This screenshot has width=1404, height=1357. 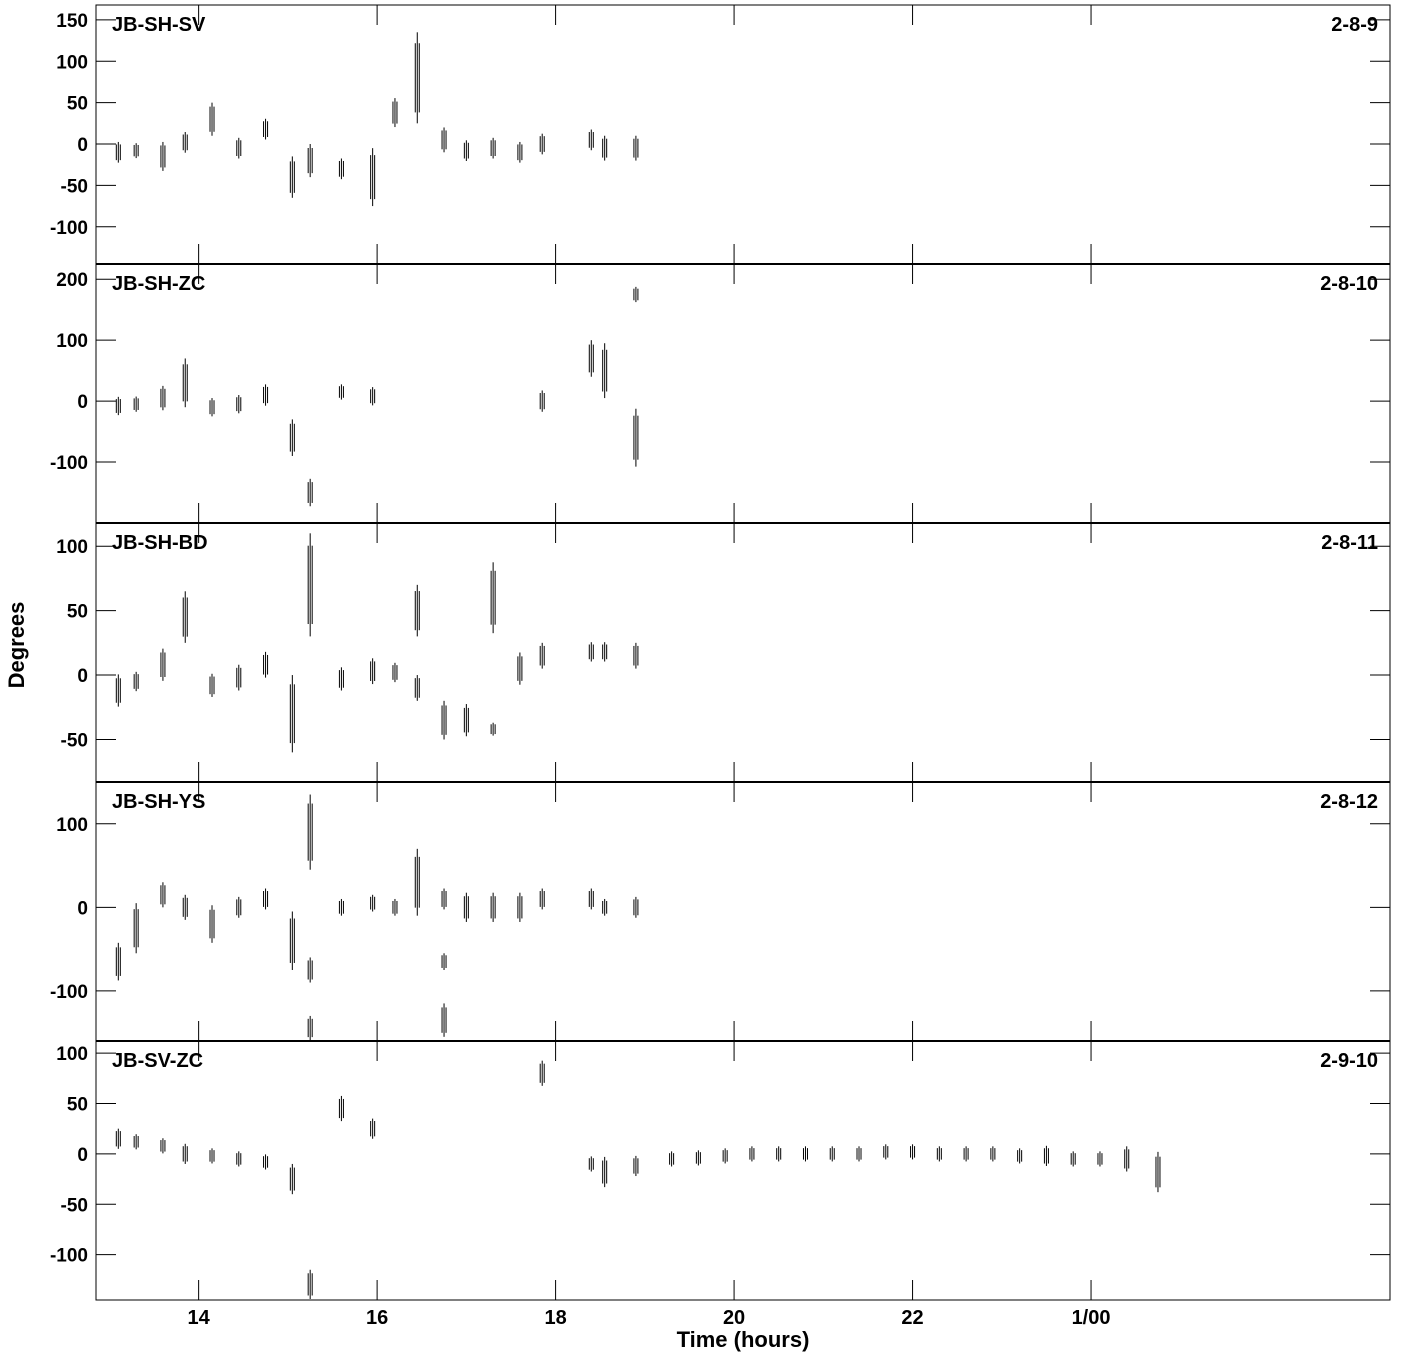 What do you see at coordinates (377, 1318) in the screenshot?
I see `x-tick-label: 16` at bounding box center [377, 1318].